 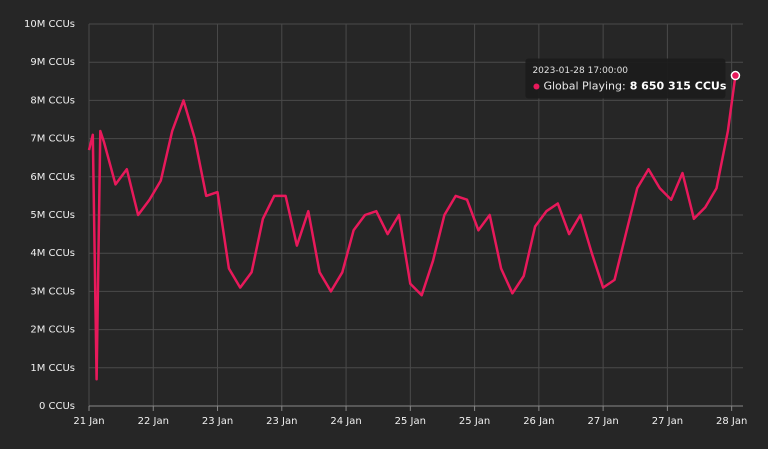 What do you see at coordinates (52, 139) in the screenshot?
I see `y-tick-label: 7M CCUs` at bounding box center [52, 139].